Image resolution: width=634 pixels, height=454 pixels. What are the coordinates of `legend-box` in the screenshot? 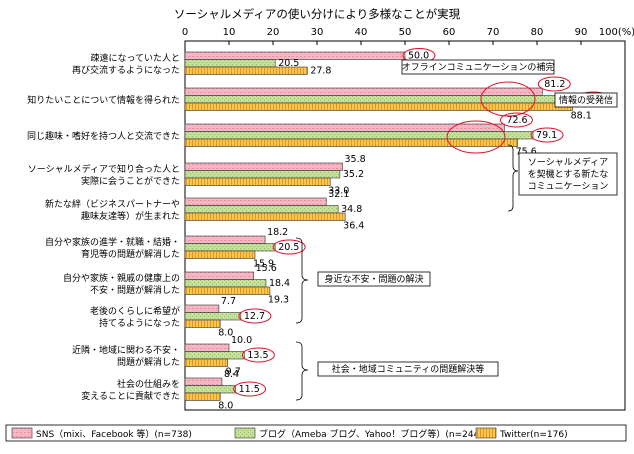 It's located at (316, 433).